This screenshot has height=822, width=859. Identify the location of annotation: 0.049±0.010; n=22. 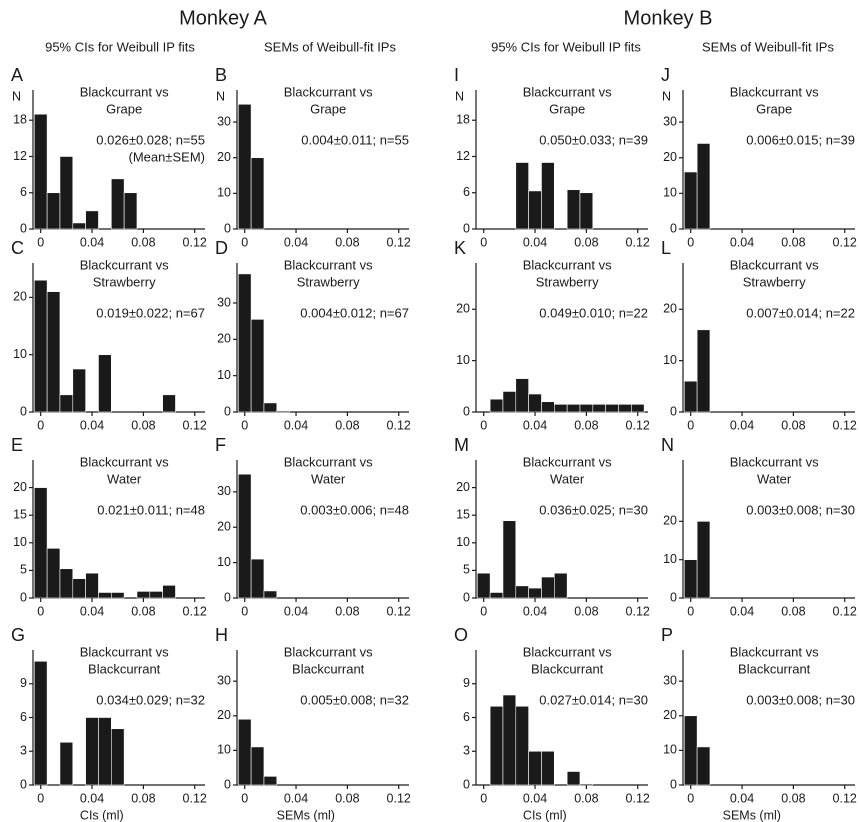
(593, 312).